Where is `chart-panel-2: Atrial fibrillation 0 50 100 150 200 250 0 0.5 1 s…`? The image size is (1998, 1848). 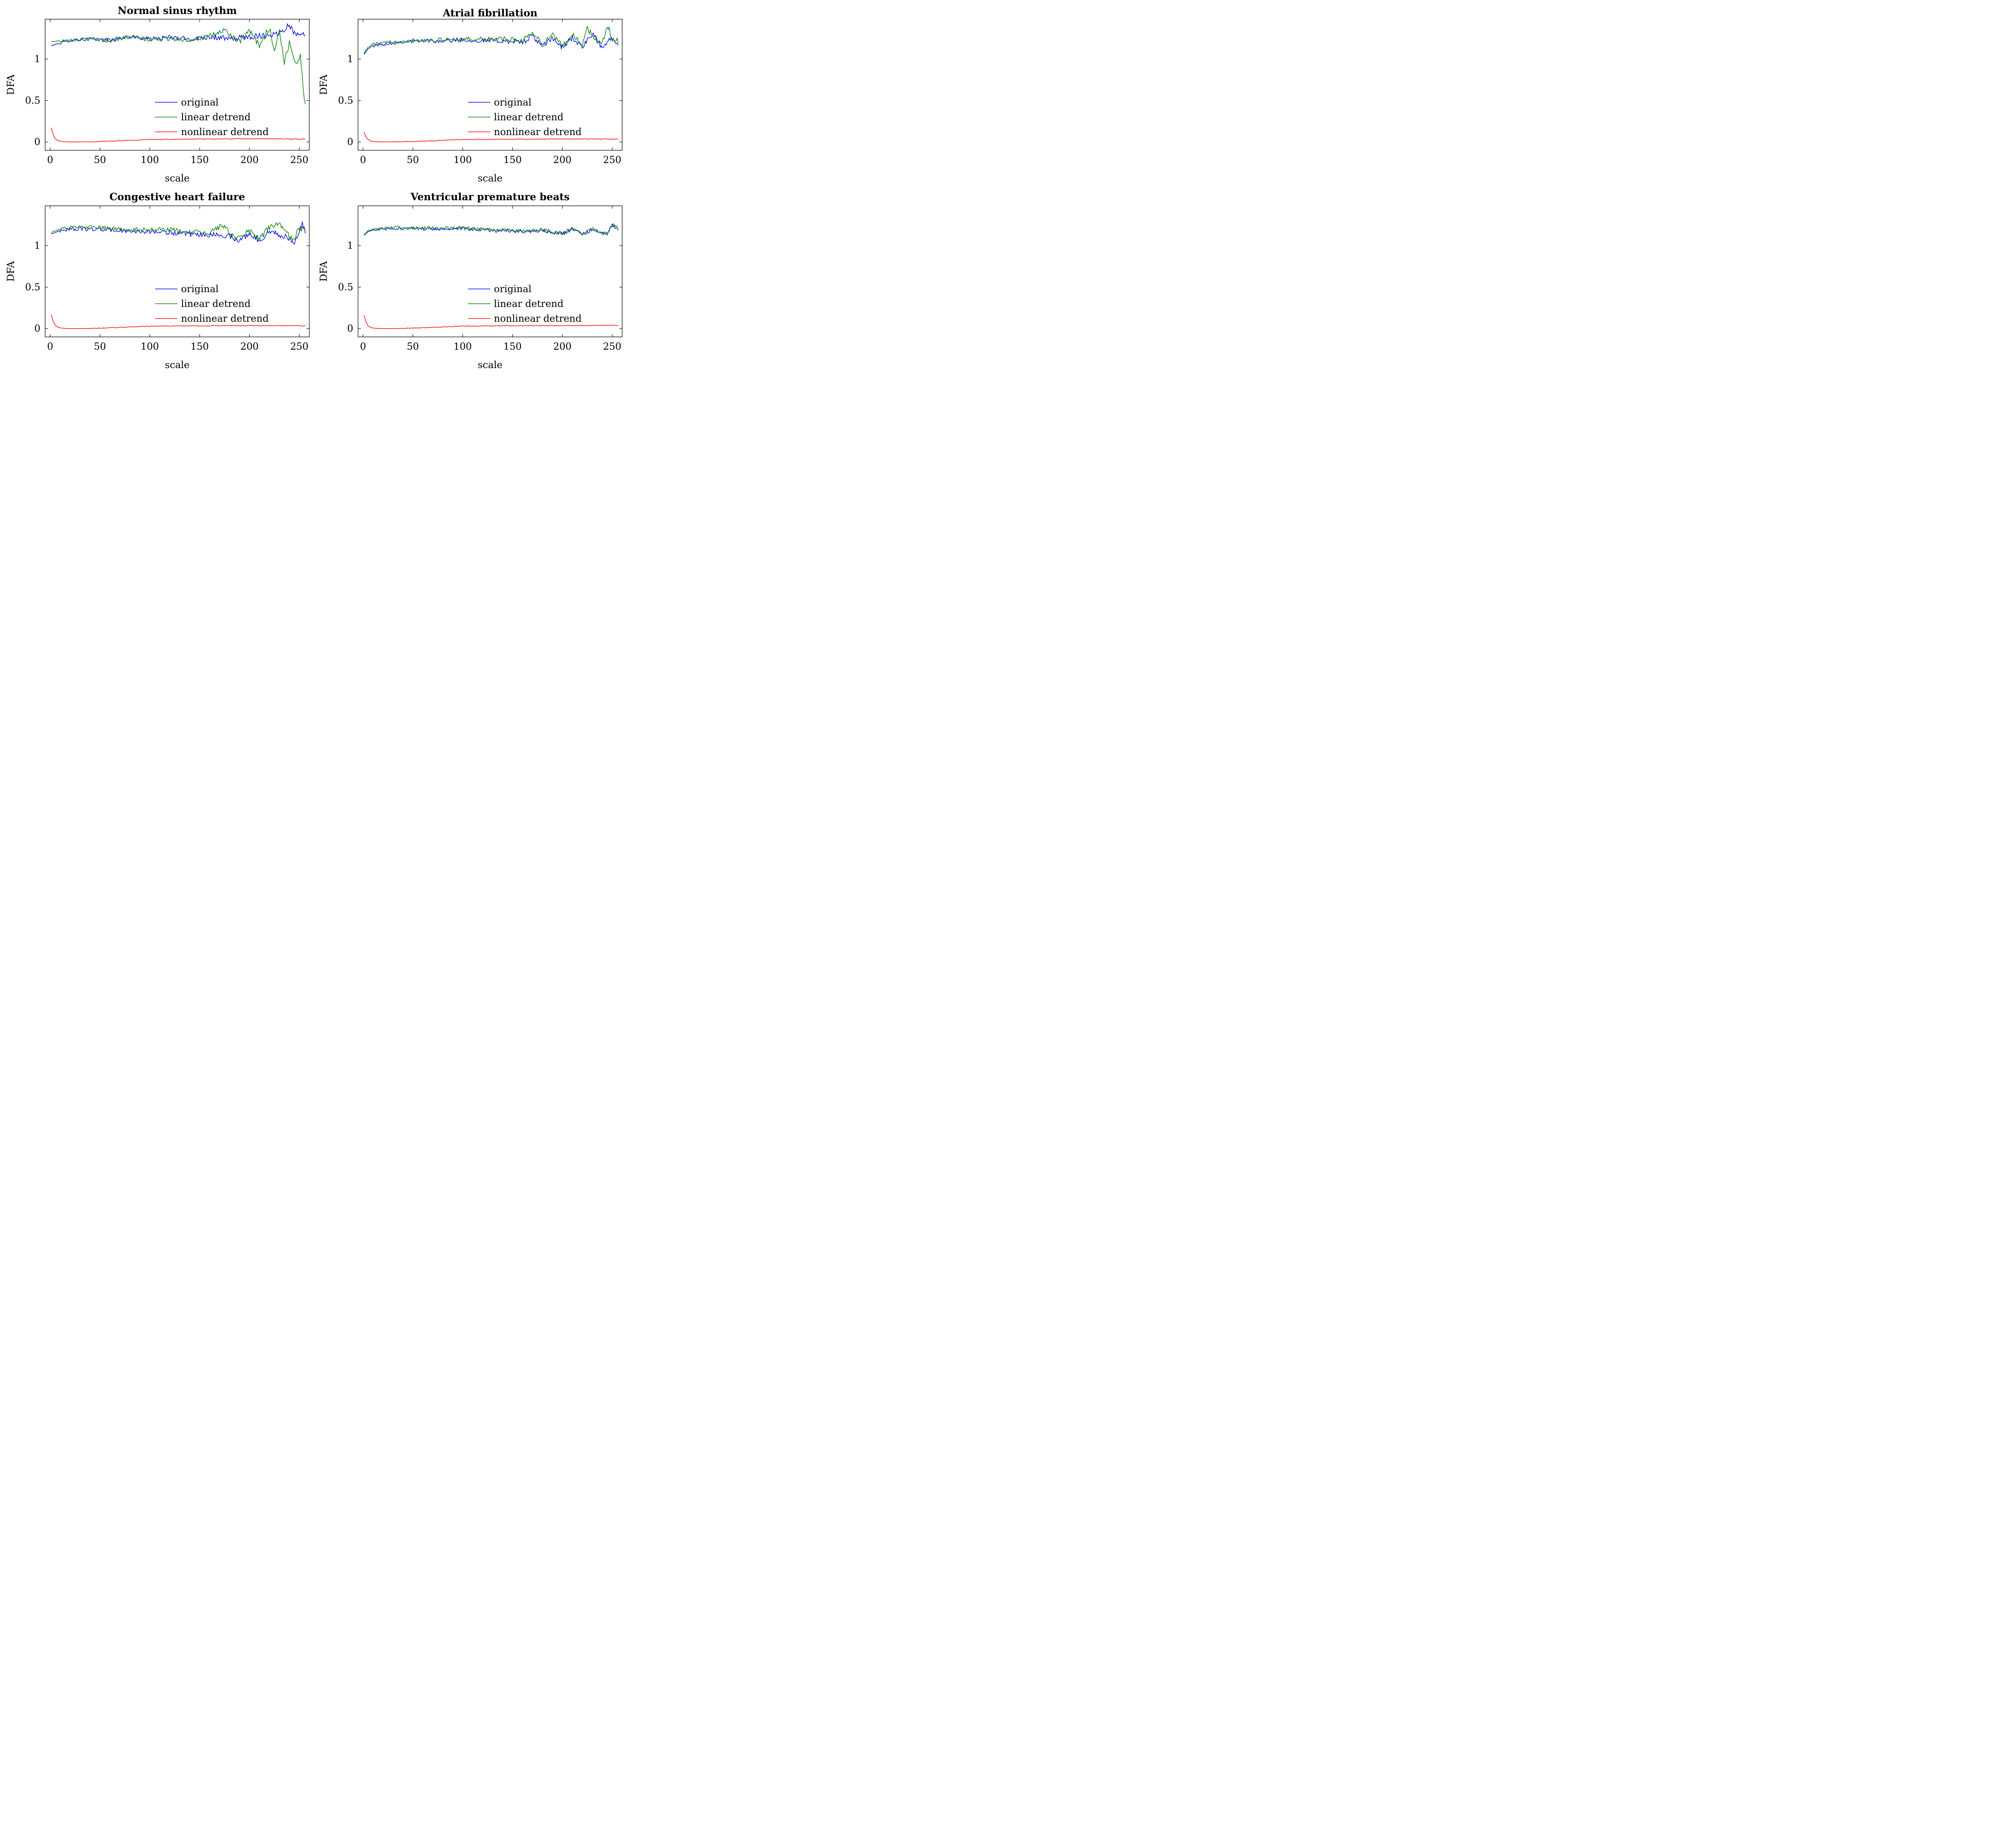 chart-panel-2: Atrial fibrillation 0 50 100 150 200 250 0 0.5 1 s… is located at coordinates (470, 95).